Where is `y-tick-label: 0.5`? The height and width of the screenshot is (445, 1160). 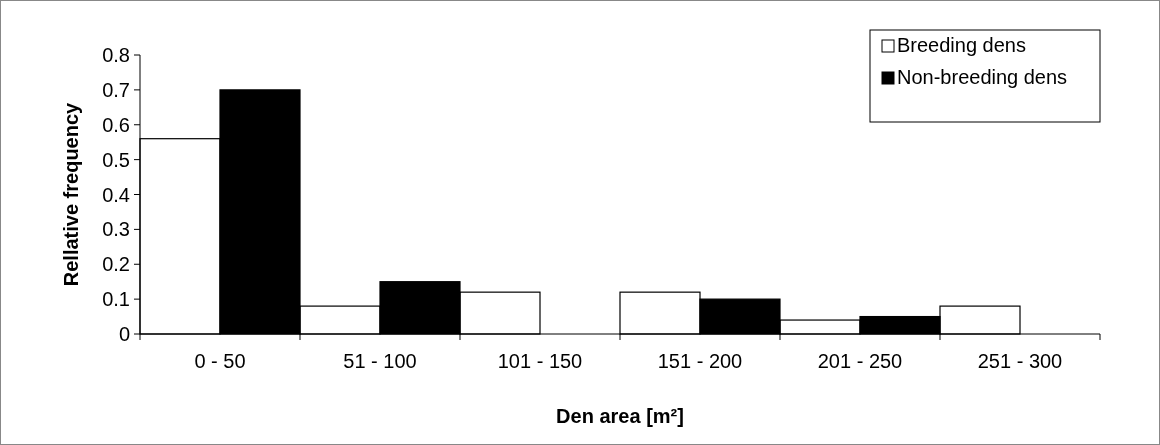 y-tick-label: 0.5 is located at coordinates (116, 159).